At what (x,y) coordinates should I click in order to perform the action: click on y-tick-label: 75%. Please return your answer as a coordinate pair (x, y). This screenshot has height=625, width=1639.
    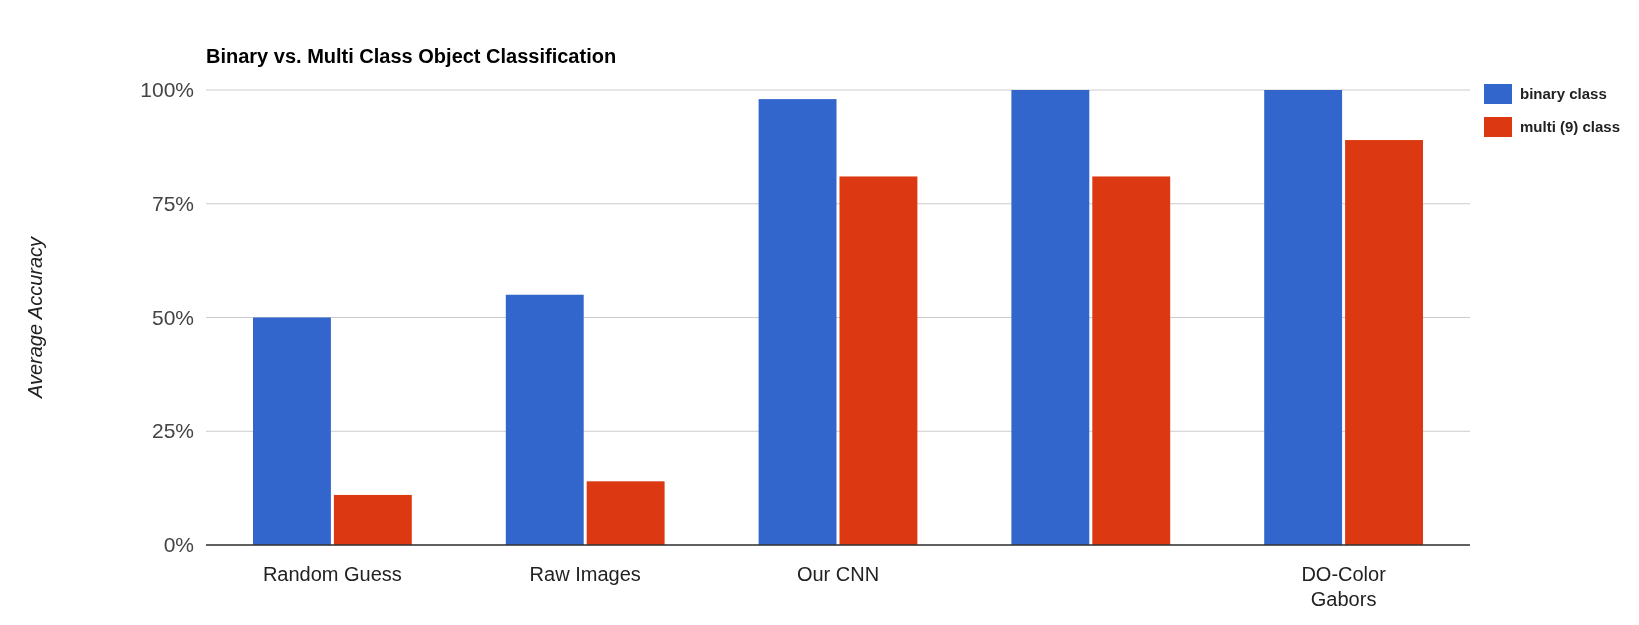
    Looking at the image, I should click on (172, 203).